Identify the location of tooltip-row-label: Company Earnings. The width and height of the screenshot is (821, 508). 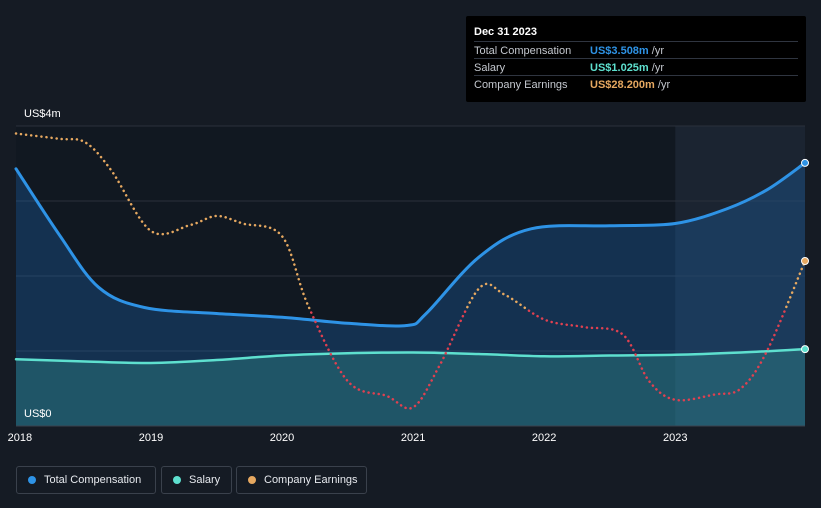
(521, 85).